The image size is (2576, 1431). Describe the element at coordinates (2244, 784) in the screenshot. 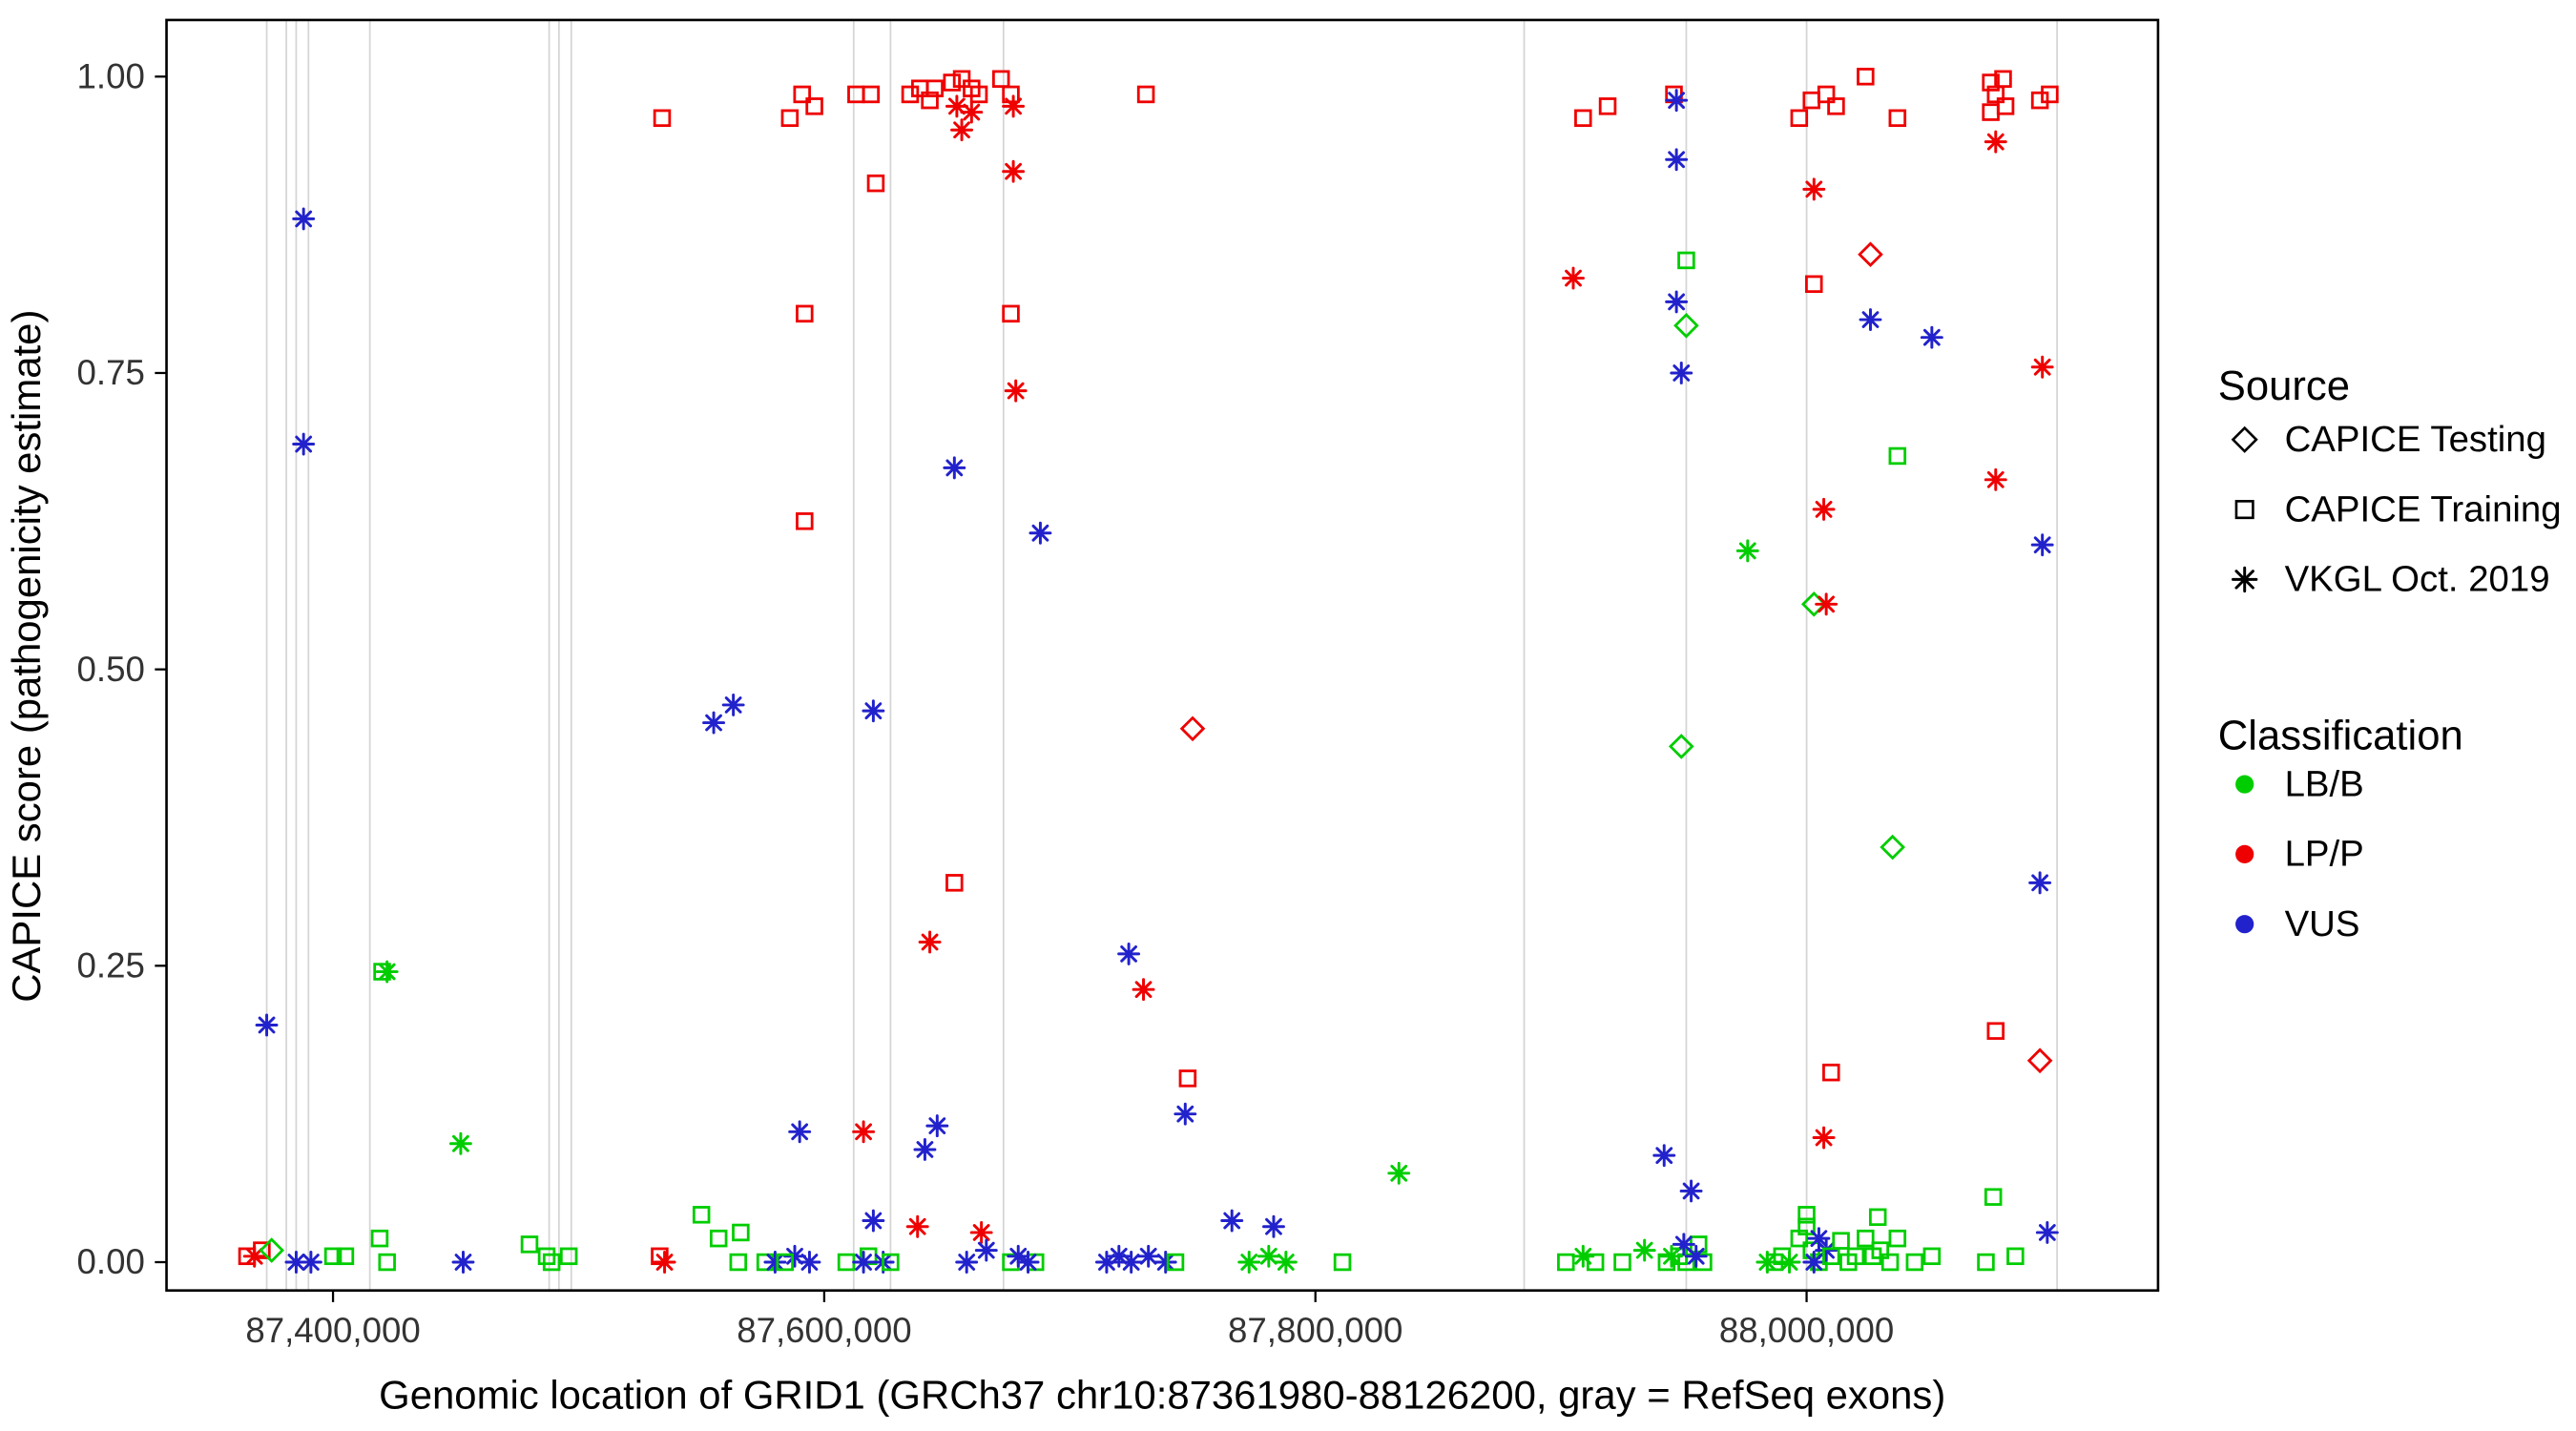

I see `lbb-color-dot-icon` at that location.